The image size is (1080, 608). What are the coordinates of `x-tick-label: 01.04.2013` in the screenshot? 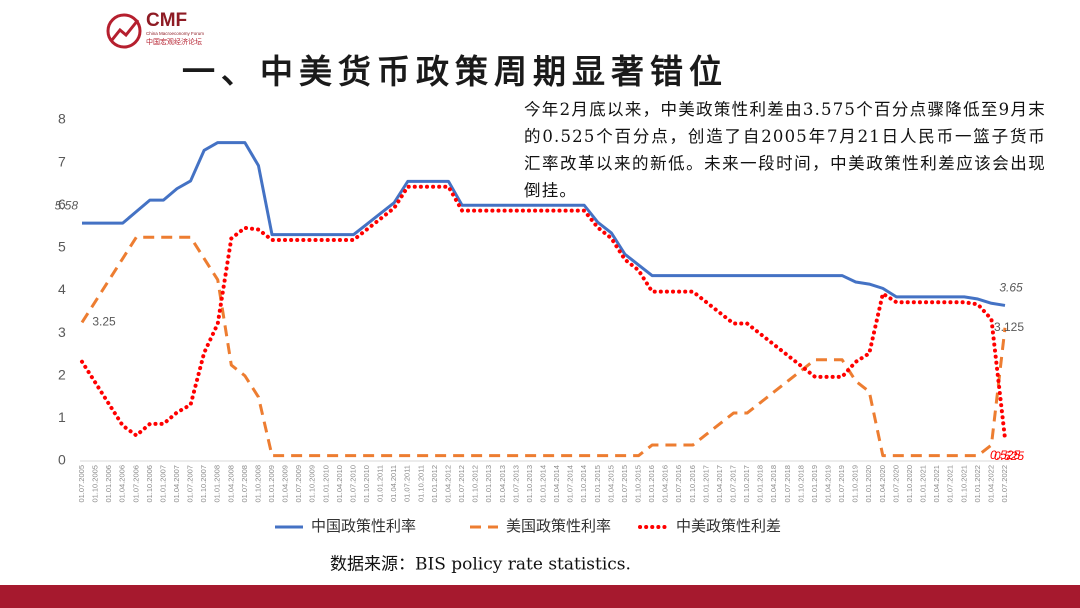 It's located at (502, 484).